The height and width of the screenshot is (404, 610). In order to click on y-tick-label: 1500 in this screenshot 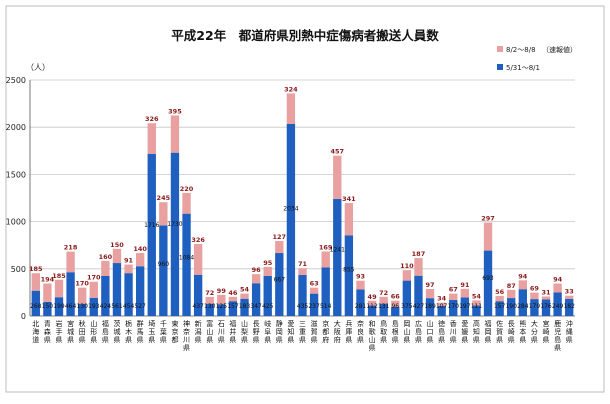, I will do `click(16, 174)`.